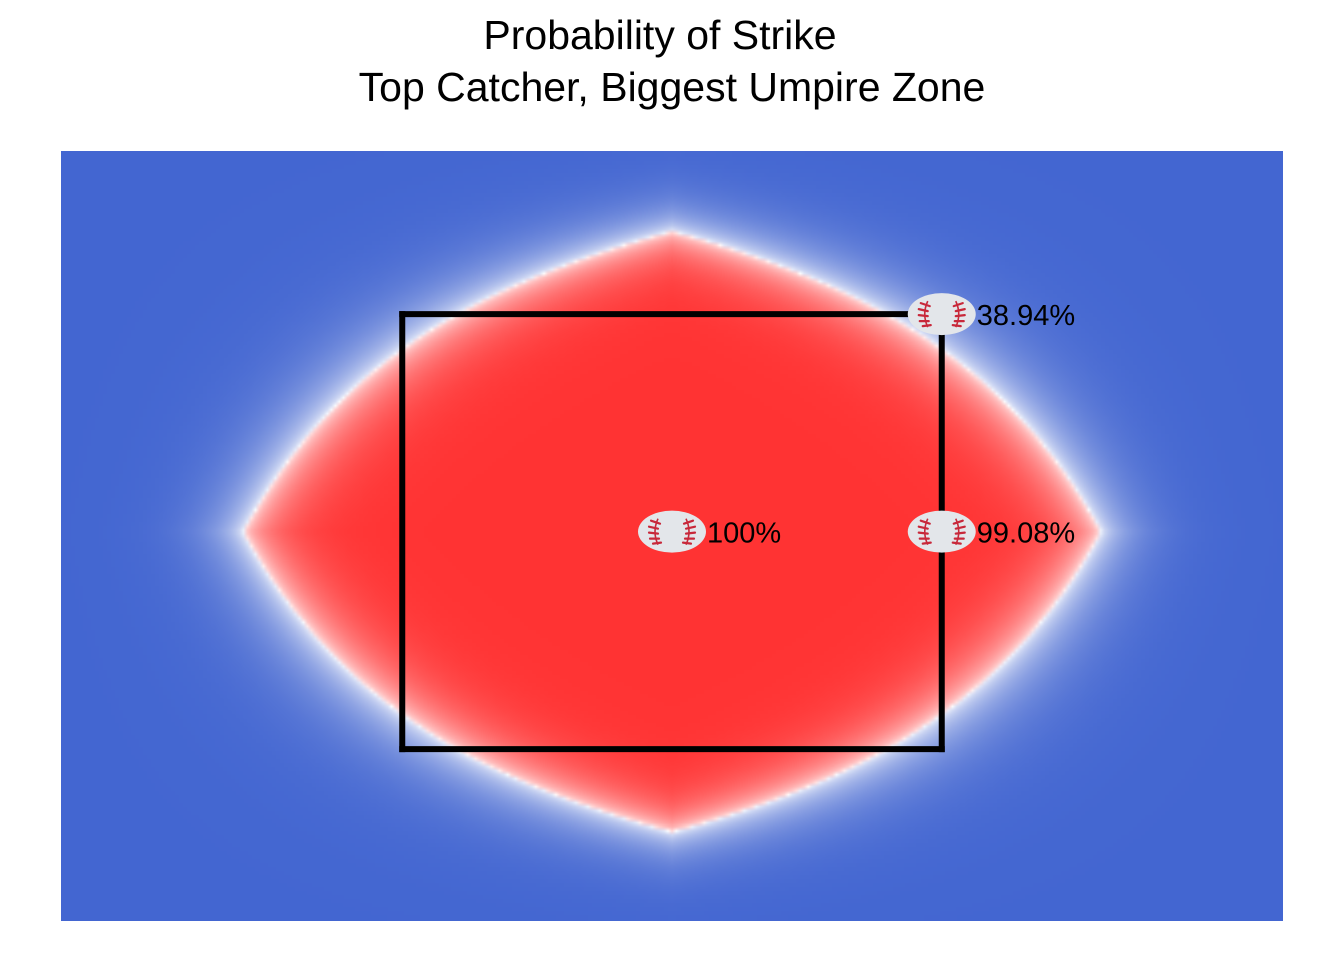 The height and width of the screenshot is (960, 1344). What do you see at coordinates (856, 423) in the screenshot?
I see `pitch-points: 100% 99.08% 38.94%` at bounding box center [856, 423].